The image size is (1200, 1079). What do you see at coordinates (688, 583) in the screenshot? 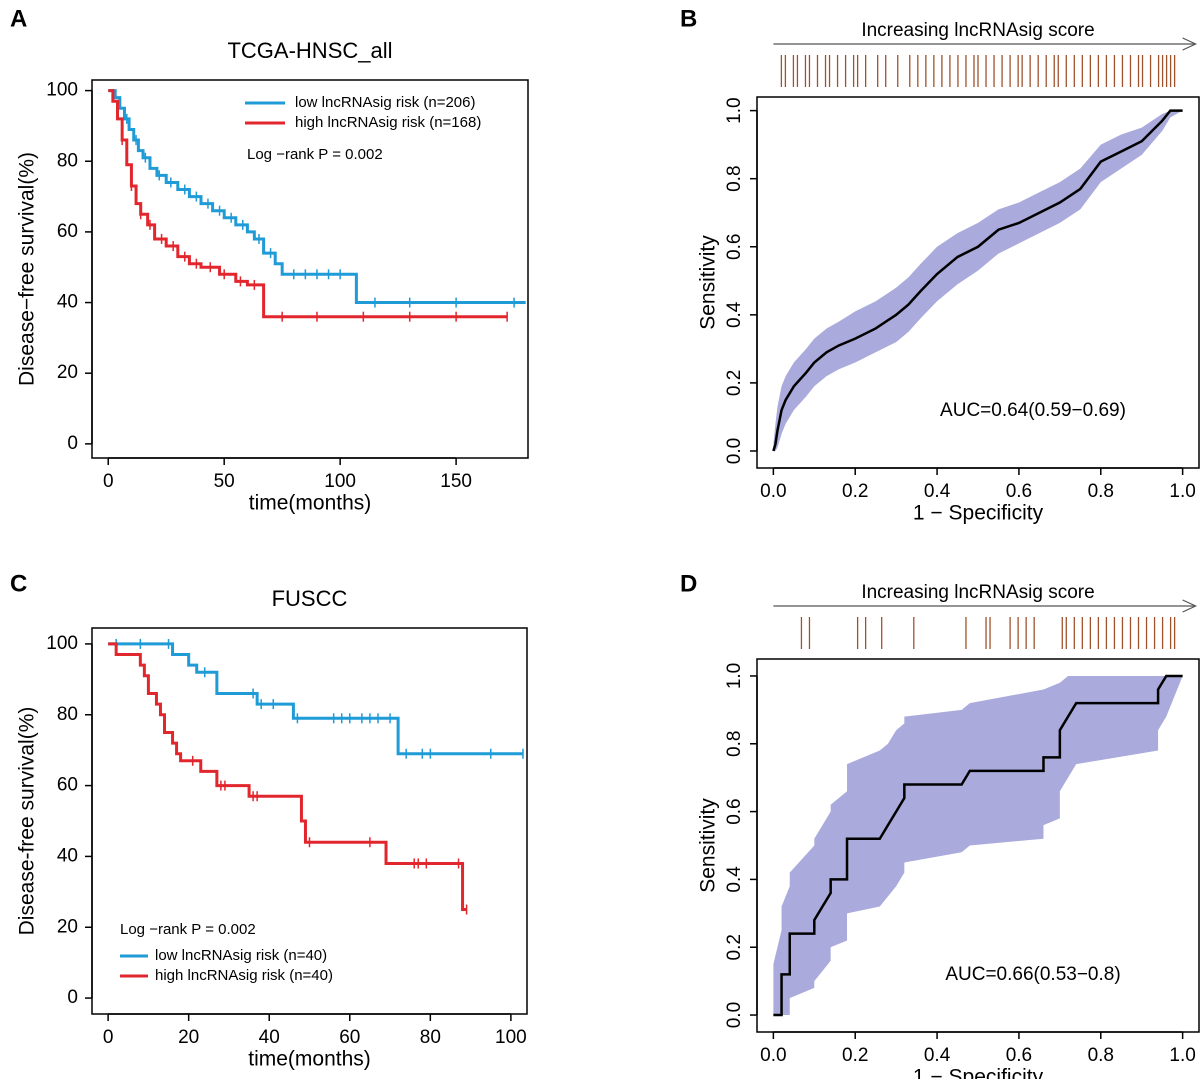
I see `panel-letter: D` at bounding box center [688, 583].